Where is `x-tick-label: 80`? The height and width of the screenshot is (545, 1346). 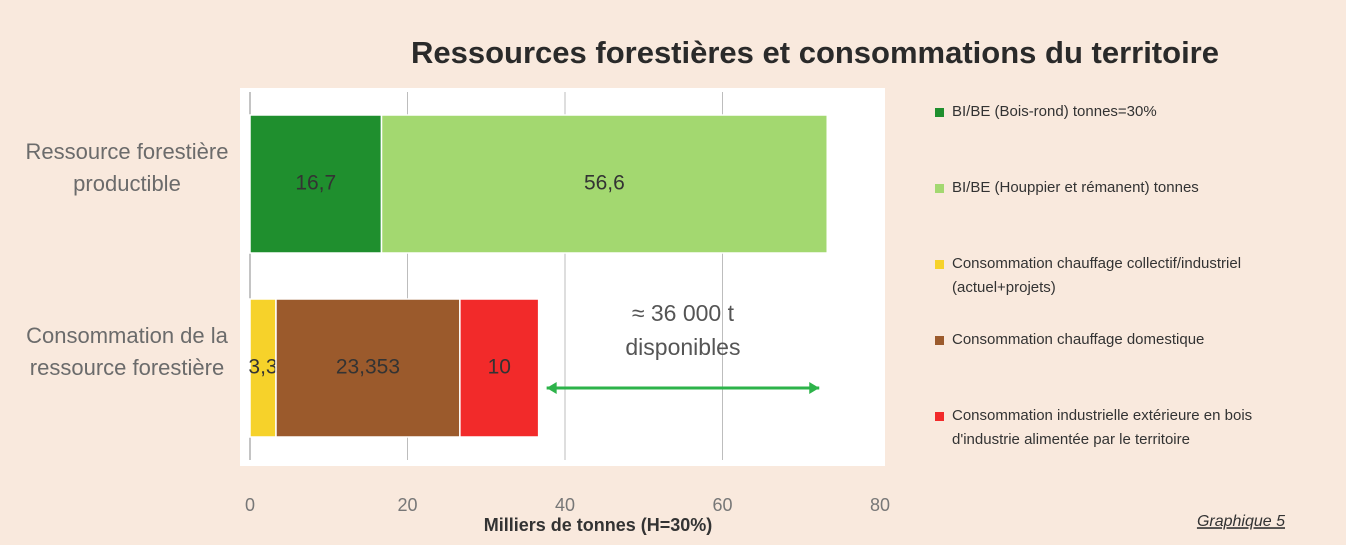
x-tick-label: 80 is located at coordinates (880, 505).